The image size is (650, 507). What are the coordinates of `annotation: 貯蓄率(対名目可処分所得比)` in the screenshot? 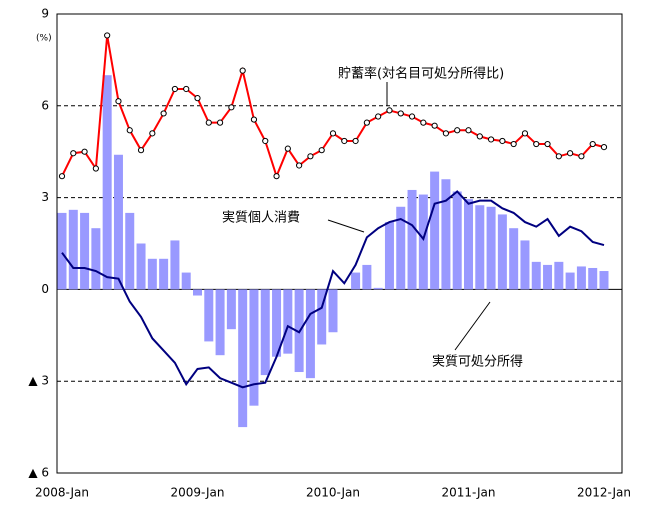 It's located at (421, 74).